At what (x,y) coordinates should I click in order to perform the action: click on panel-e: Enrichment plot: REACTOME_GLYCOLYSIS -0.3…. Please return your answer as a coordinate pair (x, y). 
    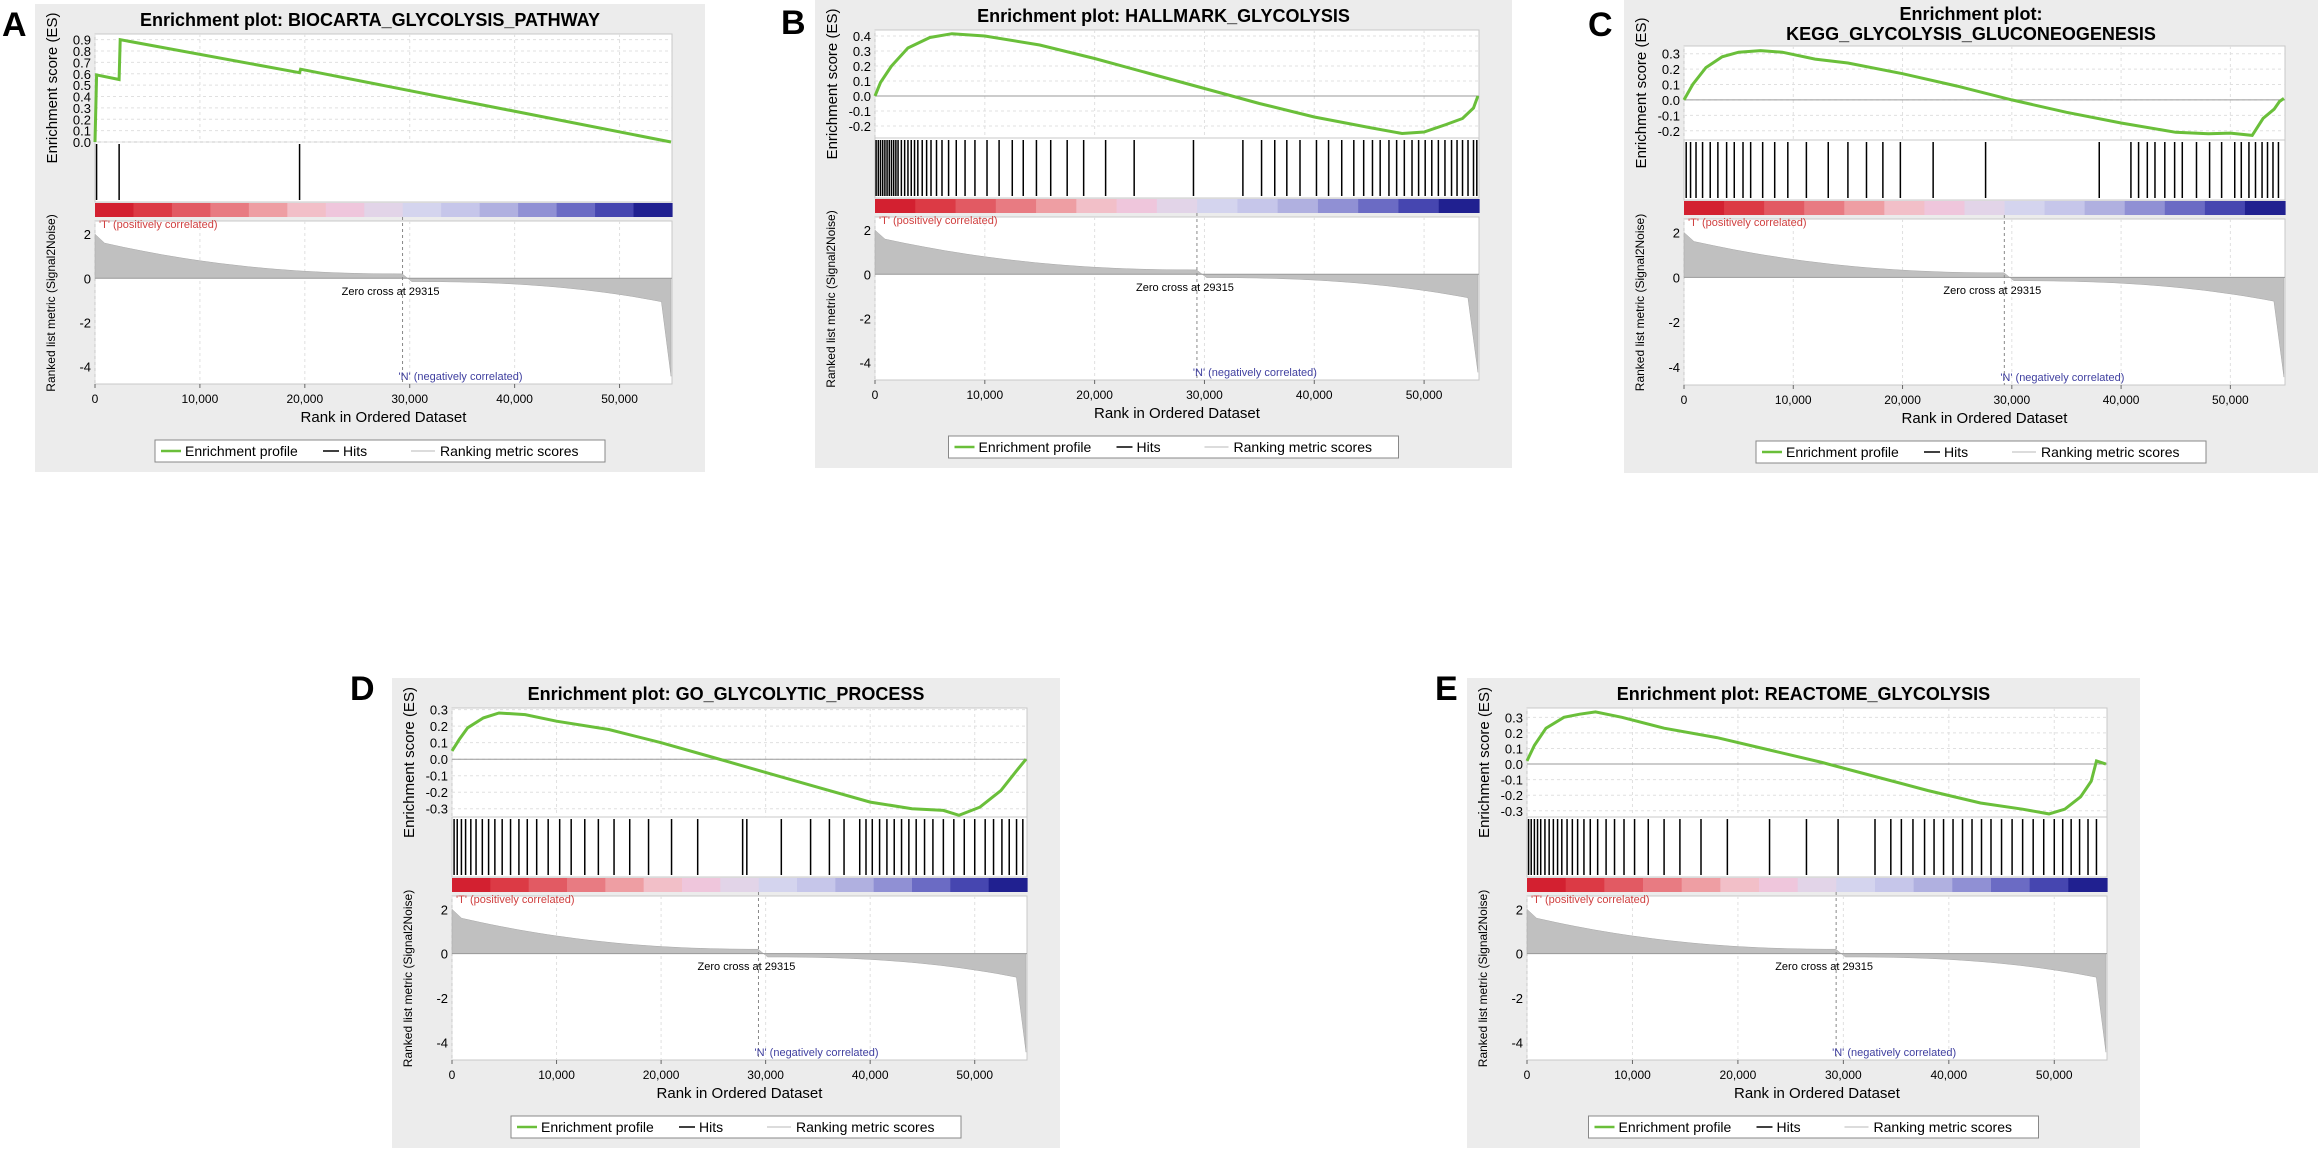
    Looking at the image, I should click on (1803, 913).